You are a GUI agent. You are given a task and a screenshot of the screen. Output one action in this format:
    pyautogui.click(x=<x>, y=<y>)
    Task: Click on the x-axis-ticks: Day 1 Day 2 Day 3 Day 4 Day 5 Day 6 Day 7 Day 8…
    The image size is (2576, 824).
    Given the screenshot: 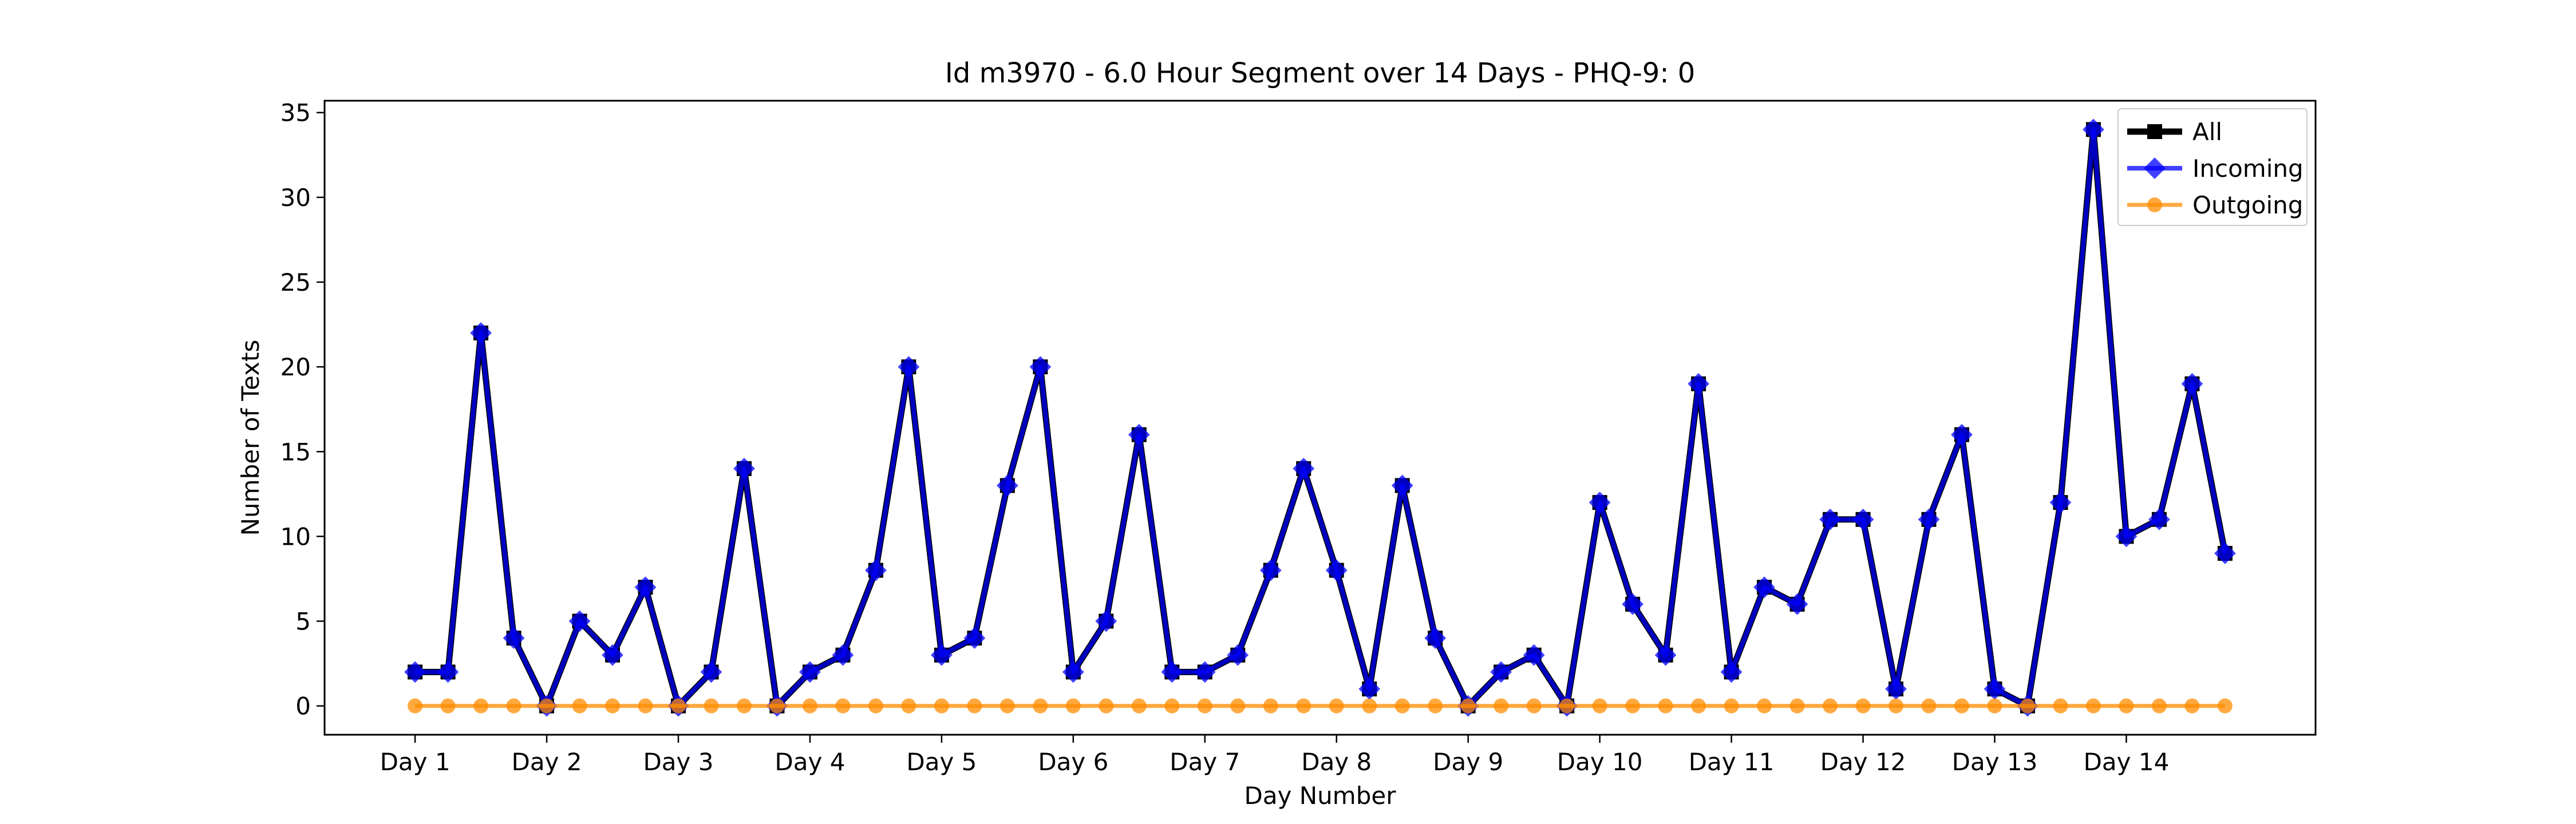 What is the action you would take?
    pyautogui.click(x=1275, y=755)
    